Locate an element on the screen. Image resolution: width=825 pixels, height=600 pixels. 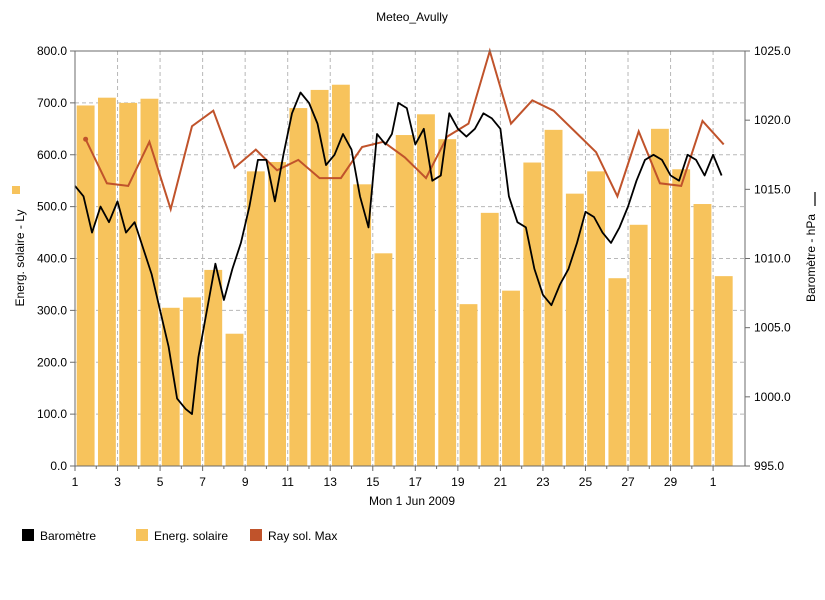
x-tick-label: 7 is located at coordinates (202, 482).